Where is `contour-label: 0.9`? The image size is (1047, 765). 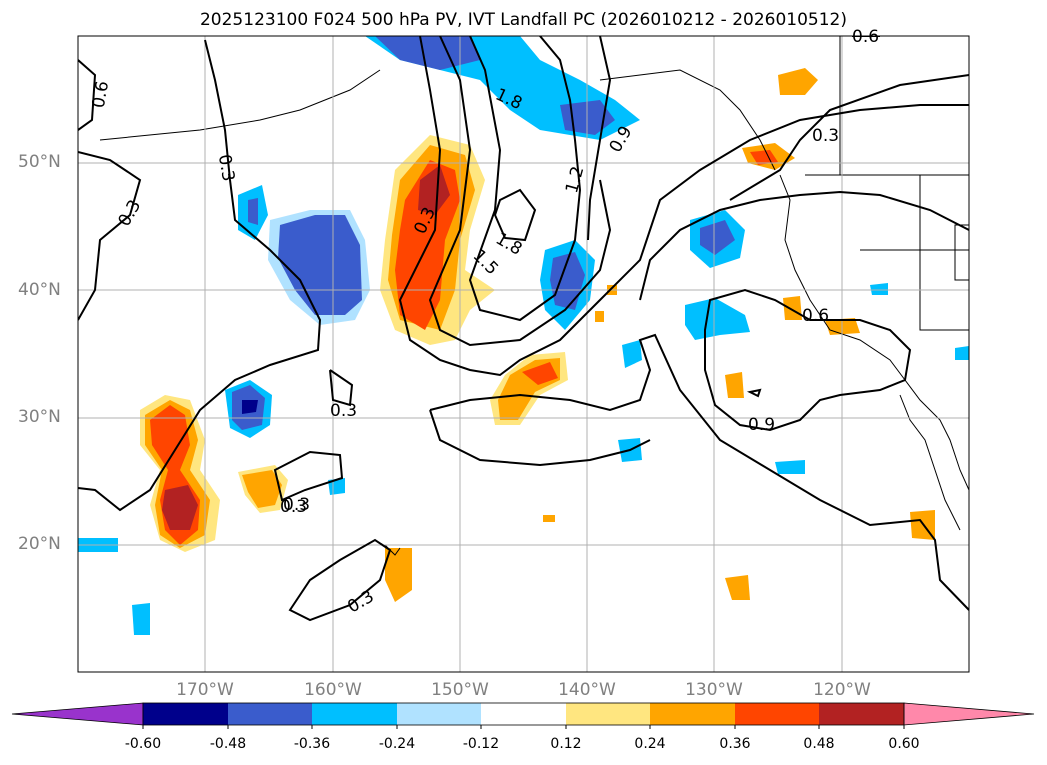 contour-label: 0.9 is located at coordinates (761, 425).